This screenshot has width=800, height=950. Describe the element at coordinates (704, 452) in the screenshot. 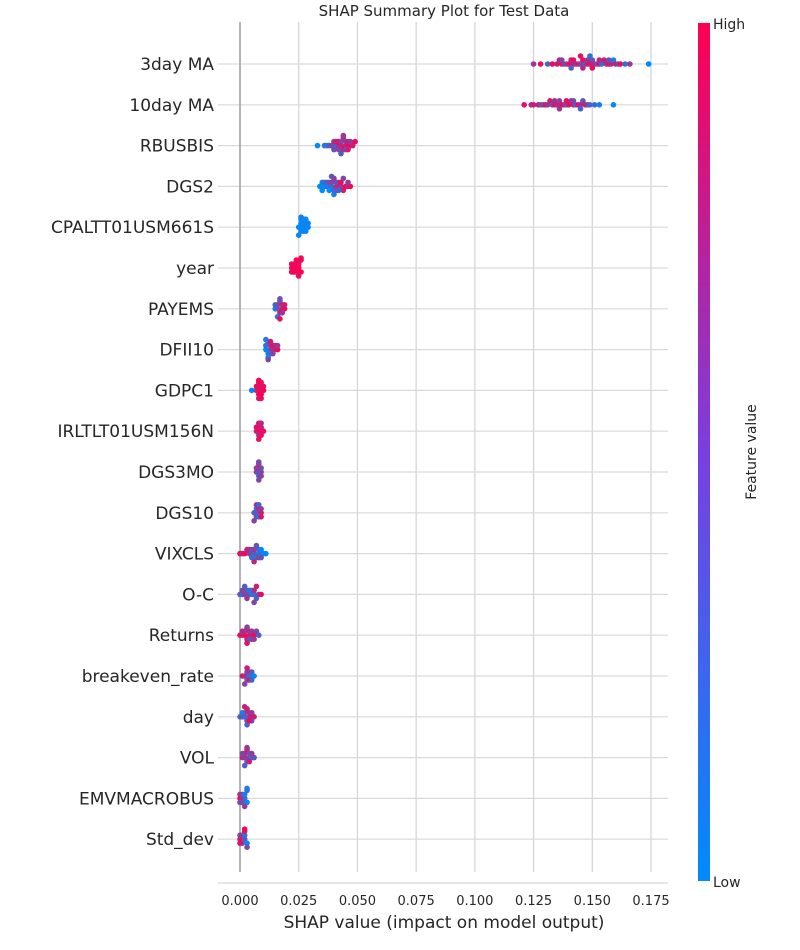

I see `colorbar-gradient` at that location.